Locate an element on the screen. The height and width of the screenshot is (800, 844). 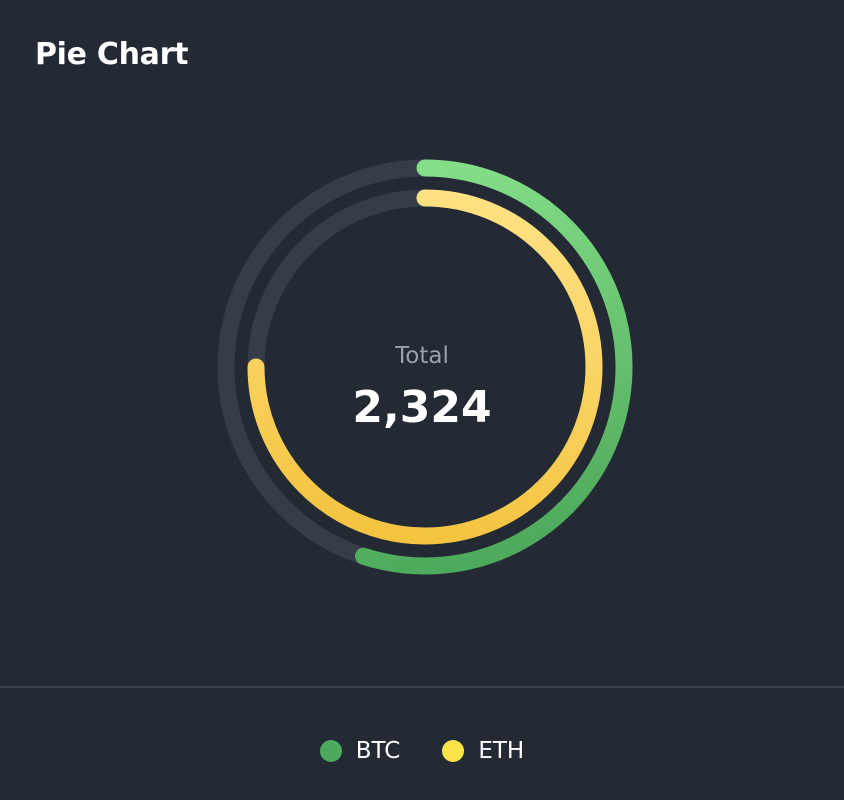
legend-label: ETH is located at coordinates (501, 751).